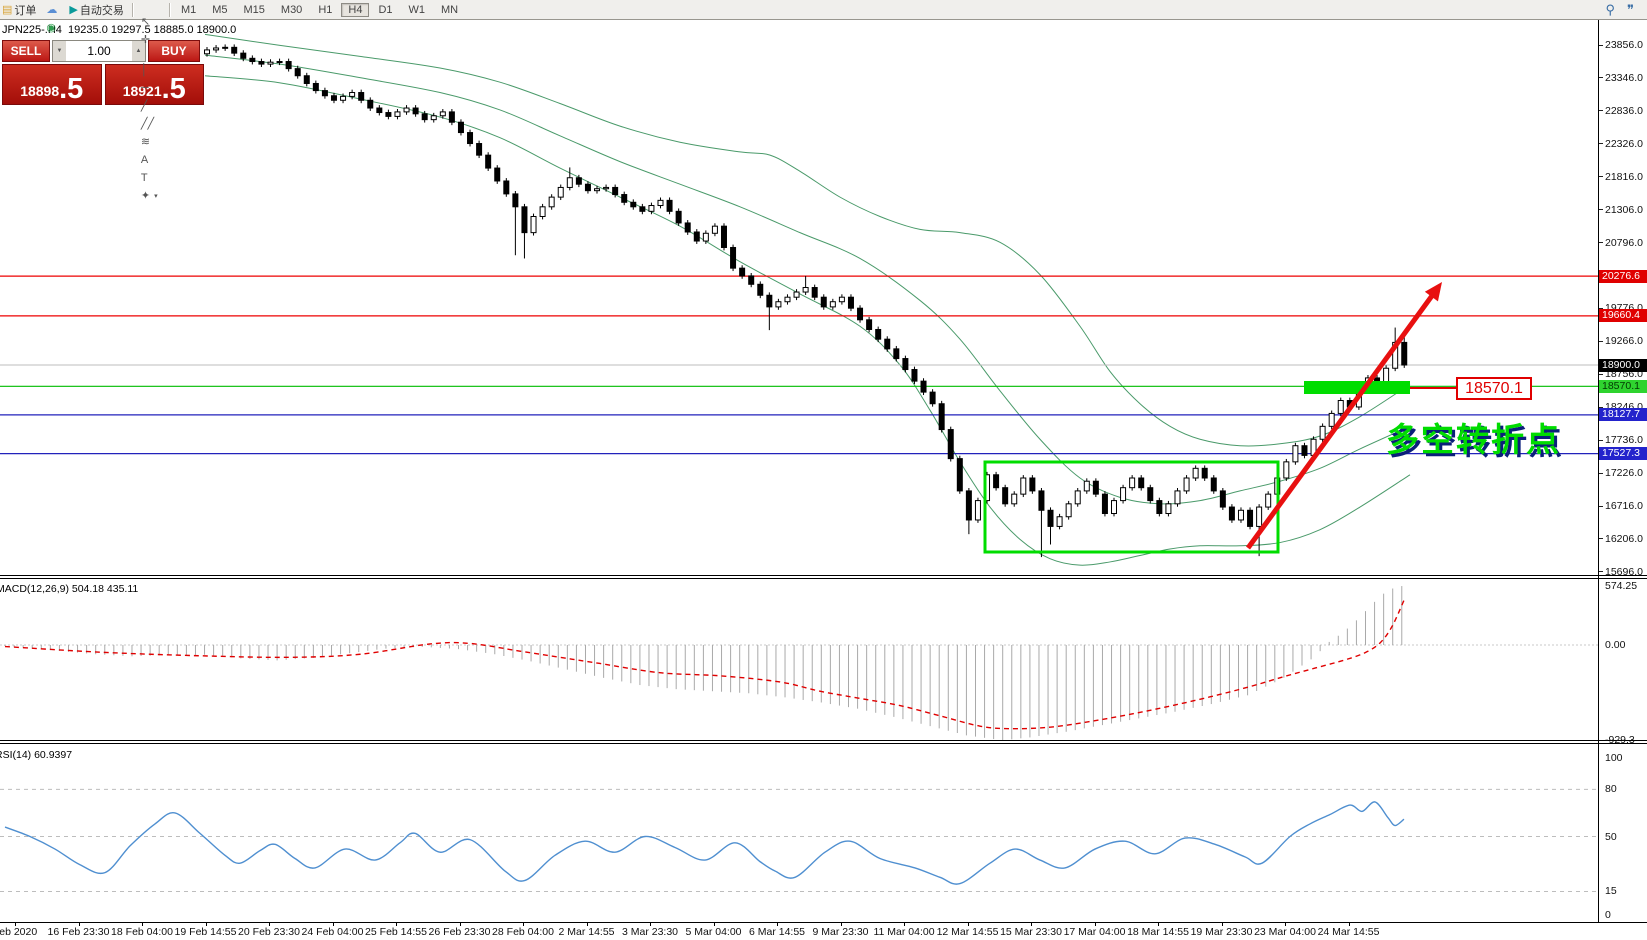  What do you see at coordinates (355, 9) in the screenshot?
I see `timeframe-H4: H4` at bounding box center [355, 9].